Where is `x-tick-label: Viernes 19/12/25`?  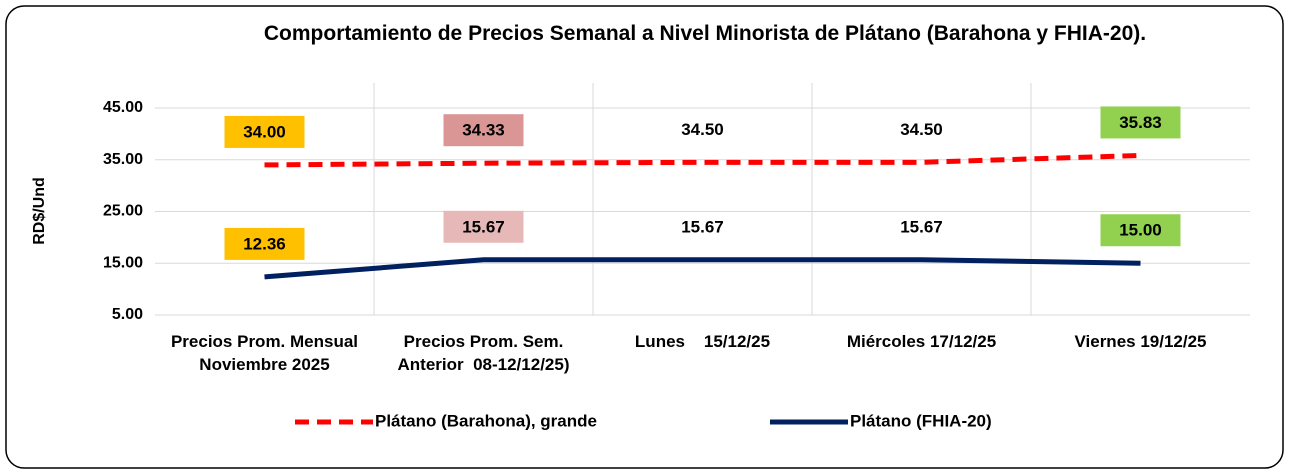 x-tick-label: Viernes 19/12/25 is located at coordinates (1140, 341).